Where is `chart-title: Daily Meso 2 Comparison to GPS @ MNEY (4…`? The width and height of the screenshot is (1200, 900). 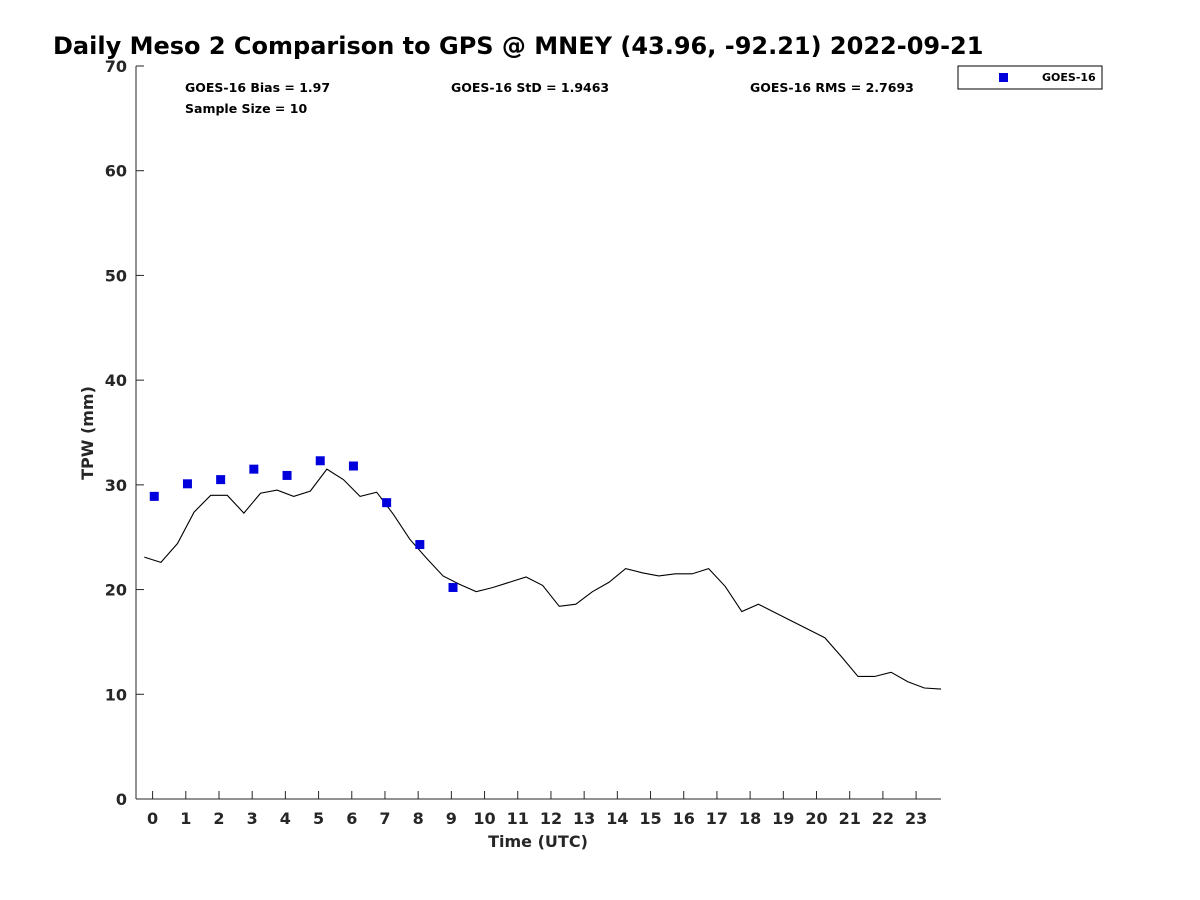 chart-title: Daily Meso 2 Comparison to GPS @ MNEY (4… is located at coordinates (518, 46).